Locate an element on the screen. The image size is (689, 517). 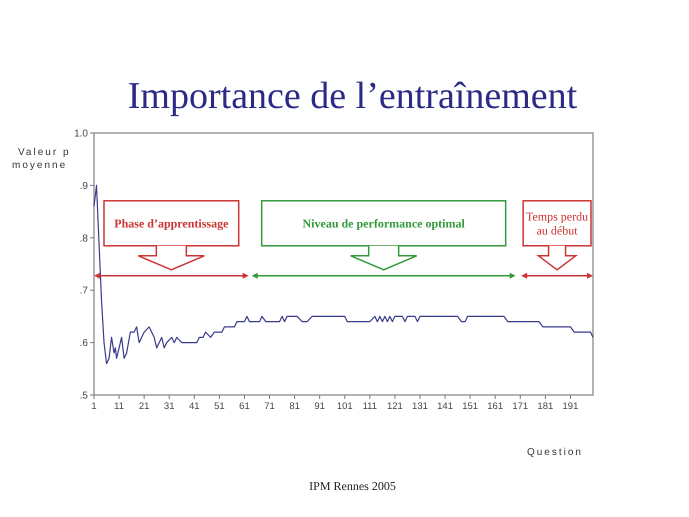
x-tick-label: 101 is located at coordinates (344, 406).